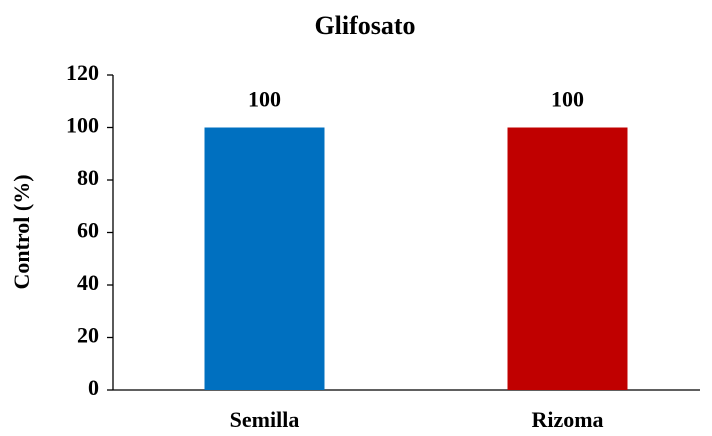 The width and height of the screenshot is (712, 436). Describe the element at coordinates (88, 177) in the screenshot. I see `y-tick-label: 80` at that location.